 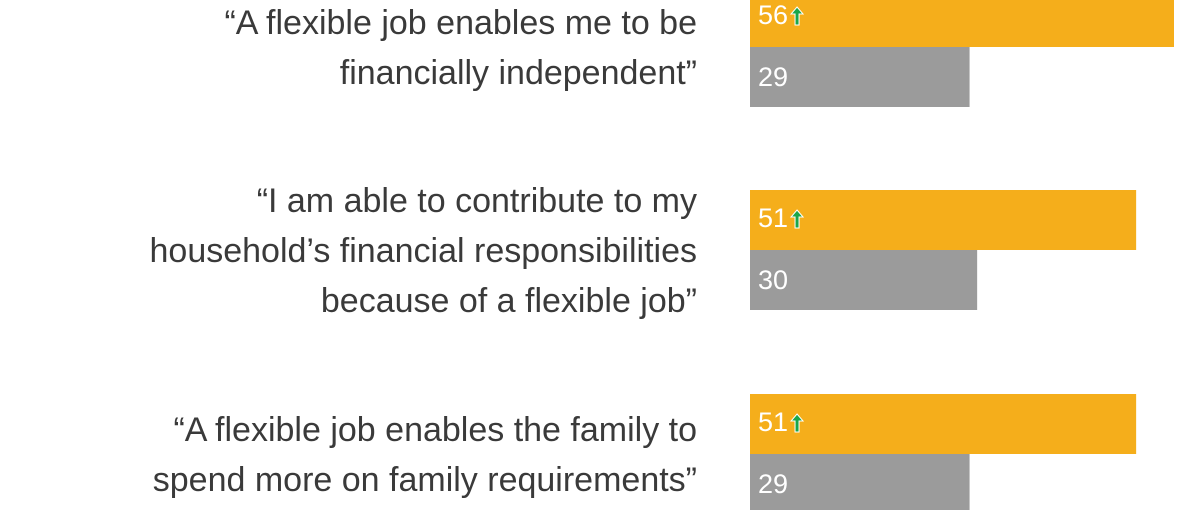 I want to click on value-label: 30, so click(x=773, y=280).